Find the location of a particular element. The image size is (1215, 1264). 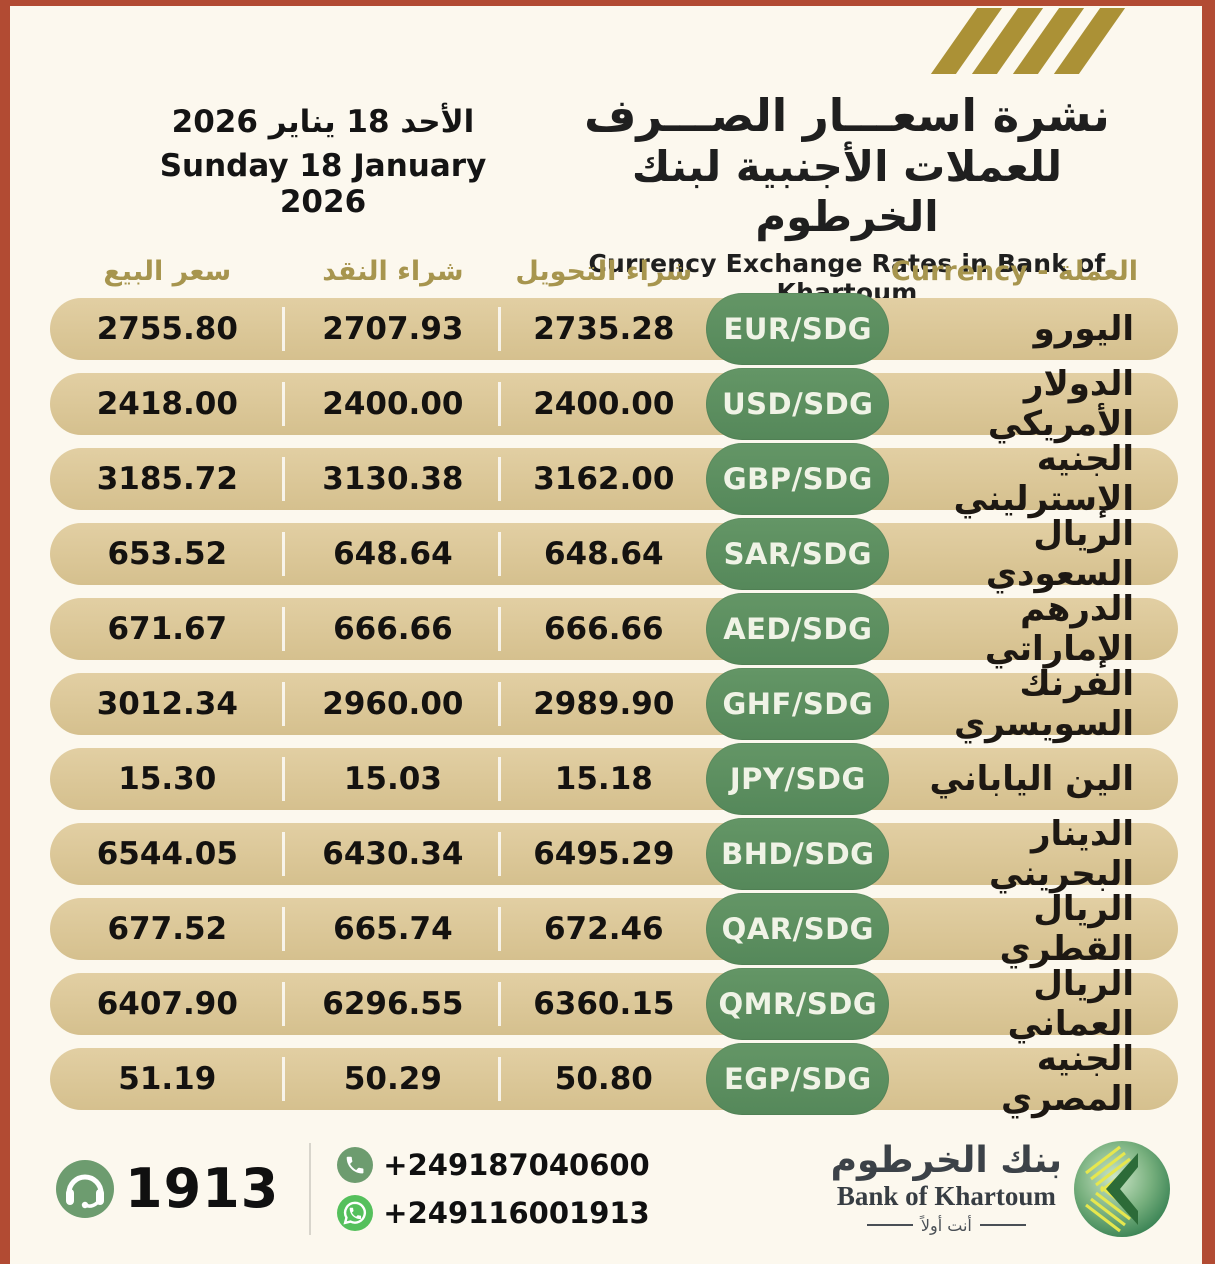

sell-price-value: 51.19 is located at coordinates (167, 1079).